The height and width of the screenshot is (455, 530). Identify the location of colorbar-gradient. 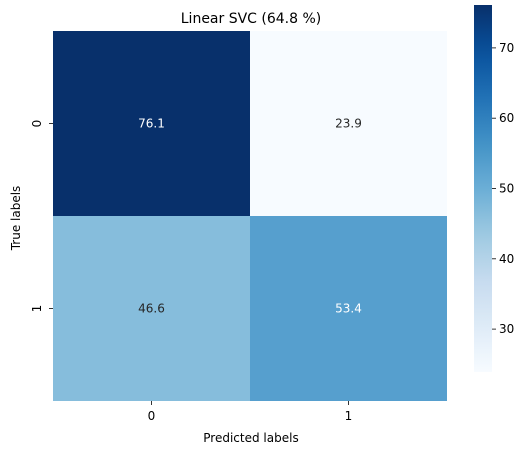
(483, 188).